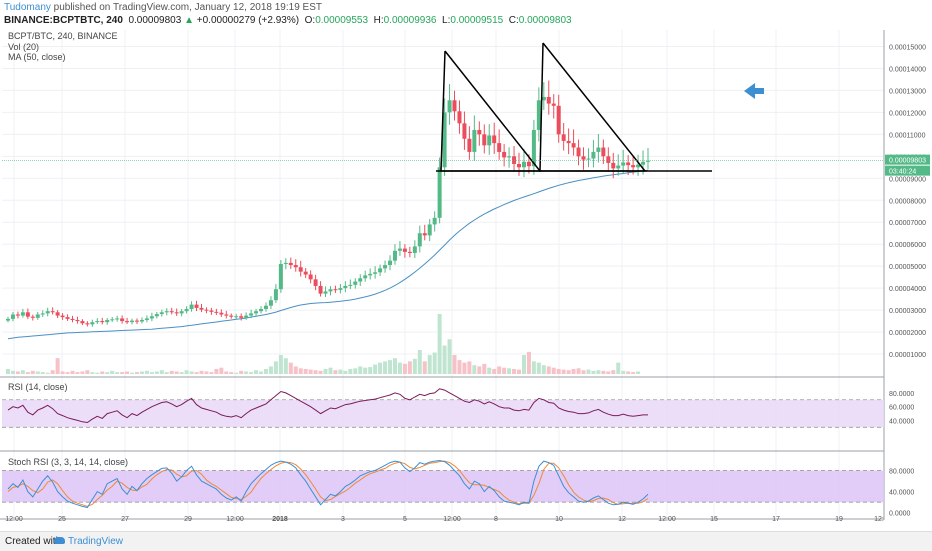  I want to click on tradingview-link: TradingView, so click(88, 541).